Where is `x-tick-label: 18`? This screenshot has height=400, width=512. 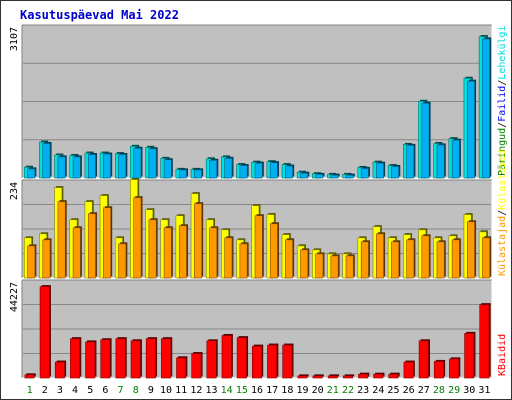 x-tick-label: 18 is located at coordinates (287, 390).